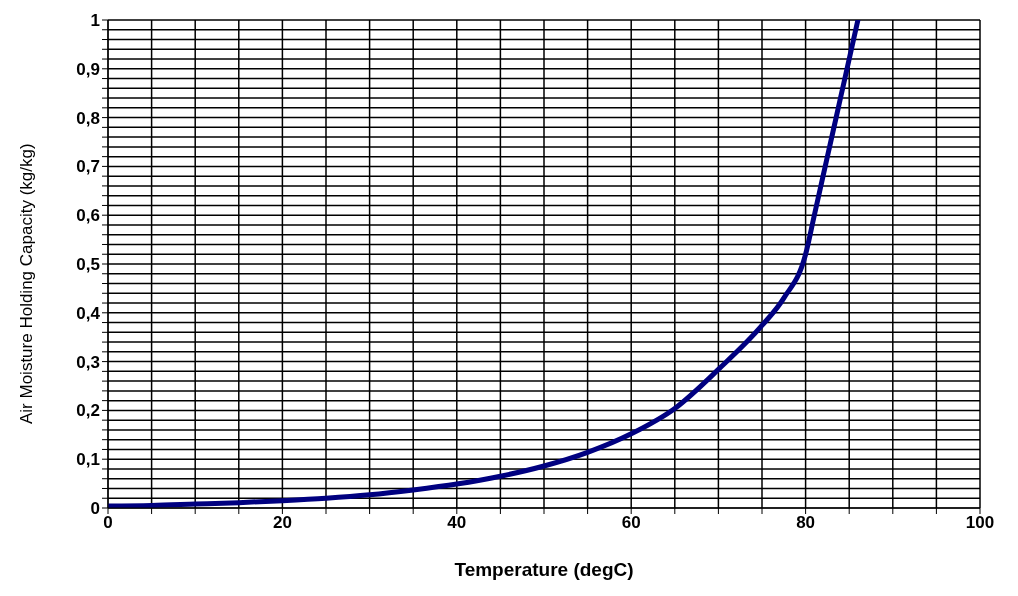  I want to click on y-tick-label: 0,6, so click(88, 216).